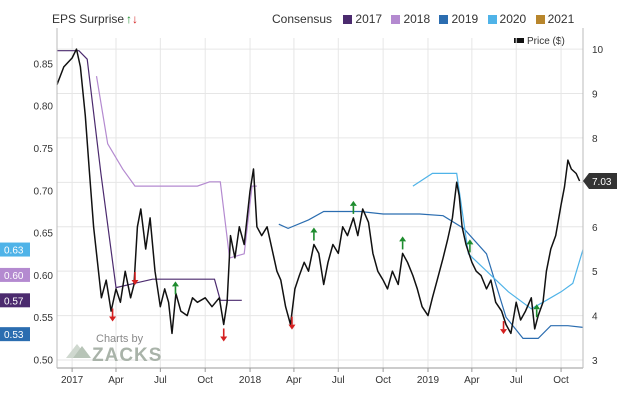 Image resolution: width=640 pixels, height=405 pixels. What do you see at coordinates (44, 191) in the screenshot?
I see `left-tick-label: 0.70` at bounding box center [44, 191].